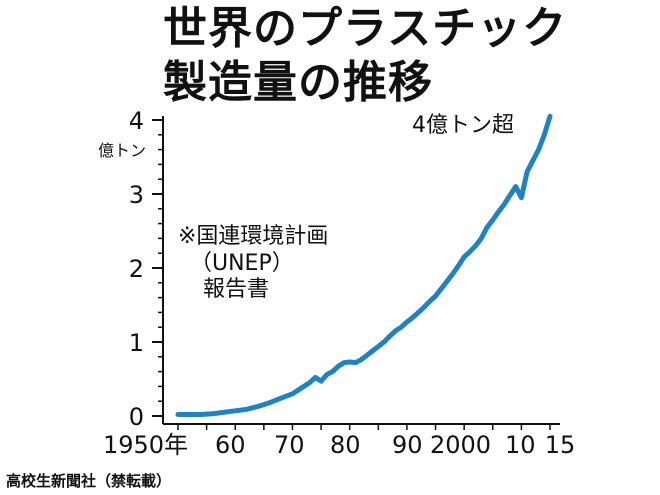 This screenshot has width=660, height=495. I want to click on y-tick-label: 0, so click(136, 417).